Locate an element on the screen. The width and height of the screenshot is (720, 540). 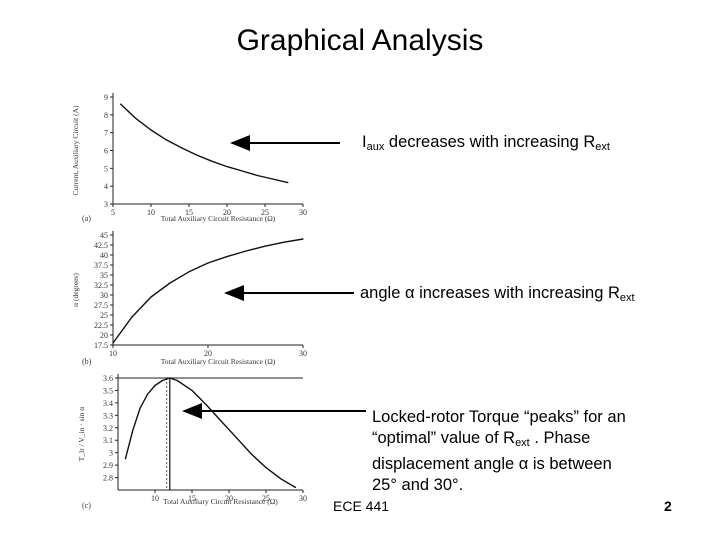
caption-b-sub-ext: ext is located at coordinates (627, 298).